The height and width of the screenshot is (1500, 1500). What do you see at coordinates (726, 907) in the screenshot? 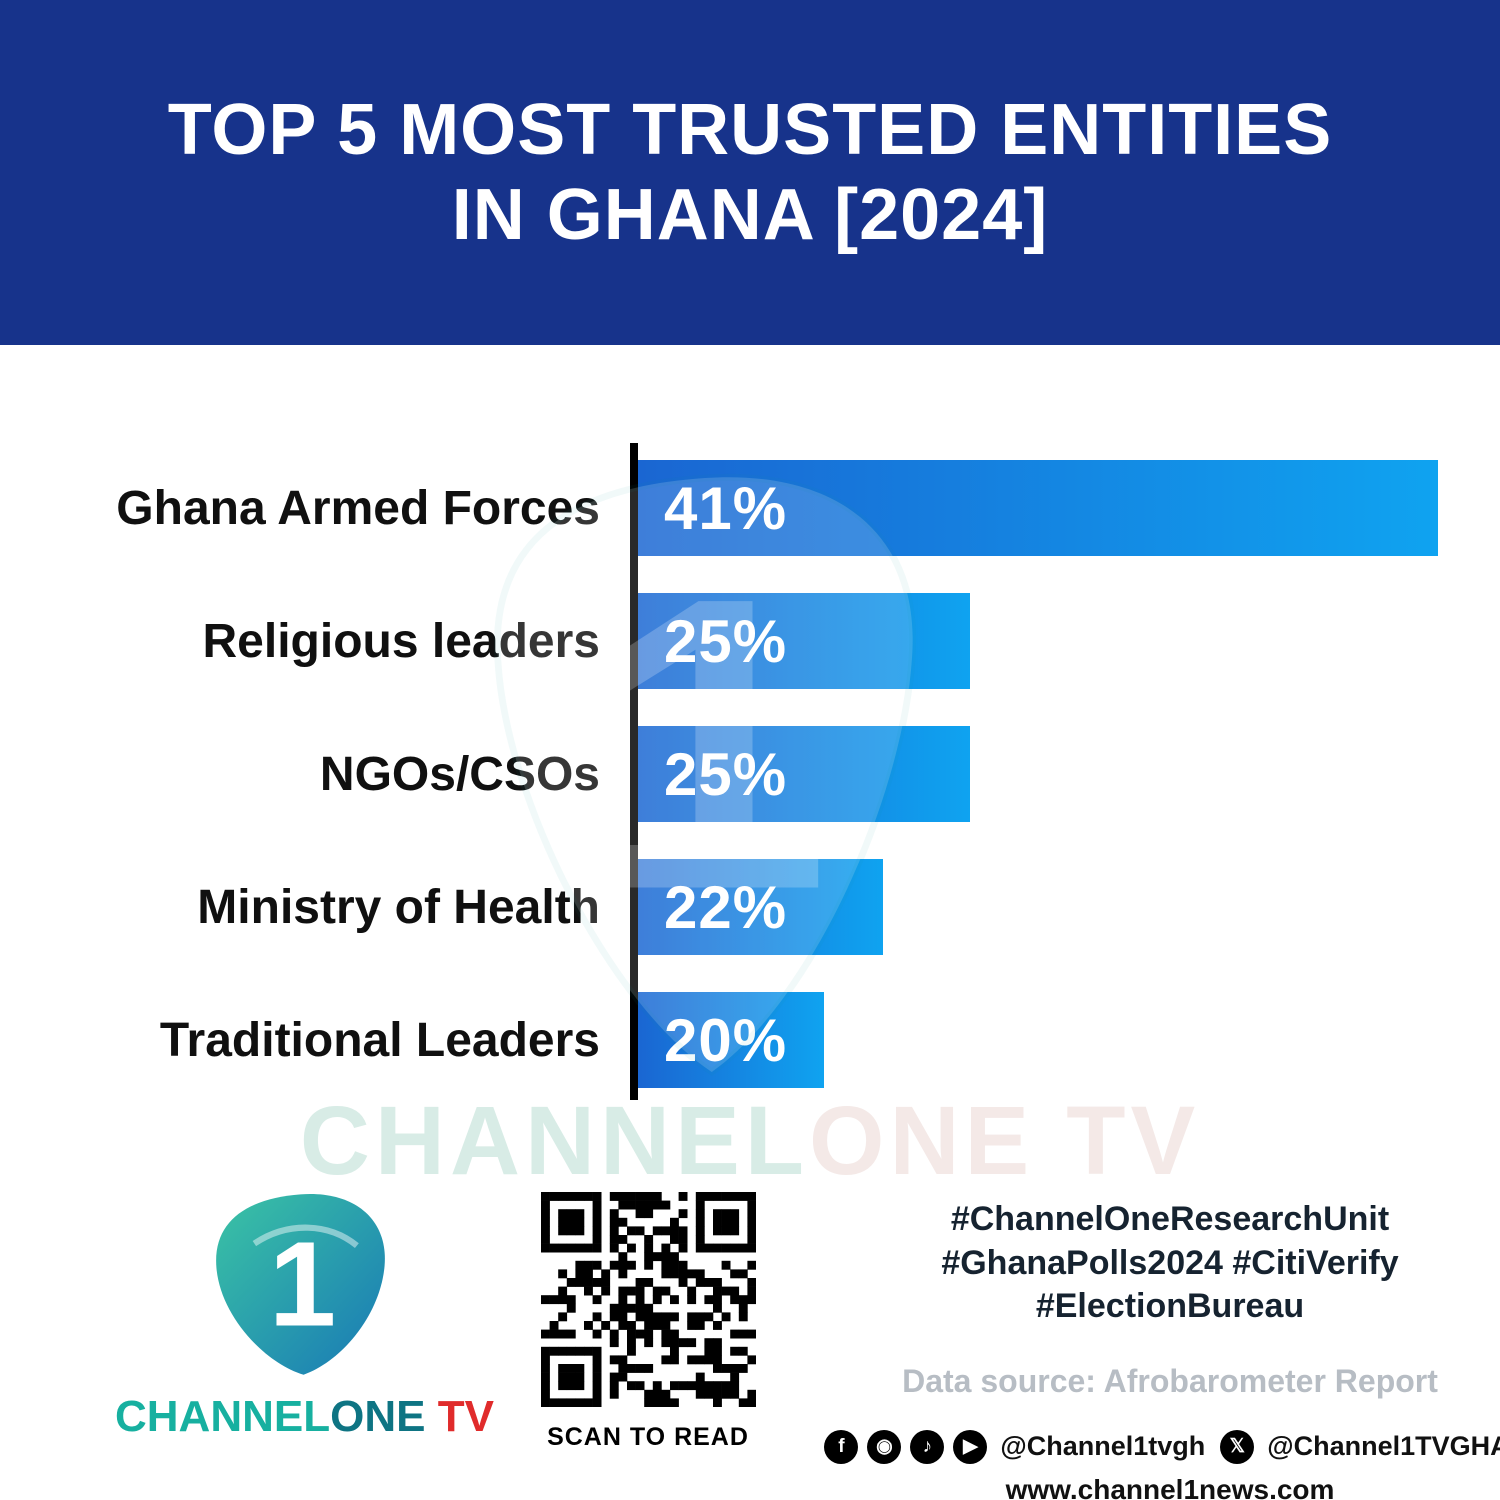
I see `value-label: 22%` at bounding box center [726, 907].